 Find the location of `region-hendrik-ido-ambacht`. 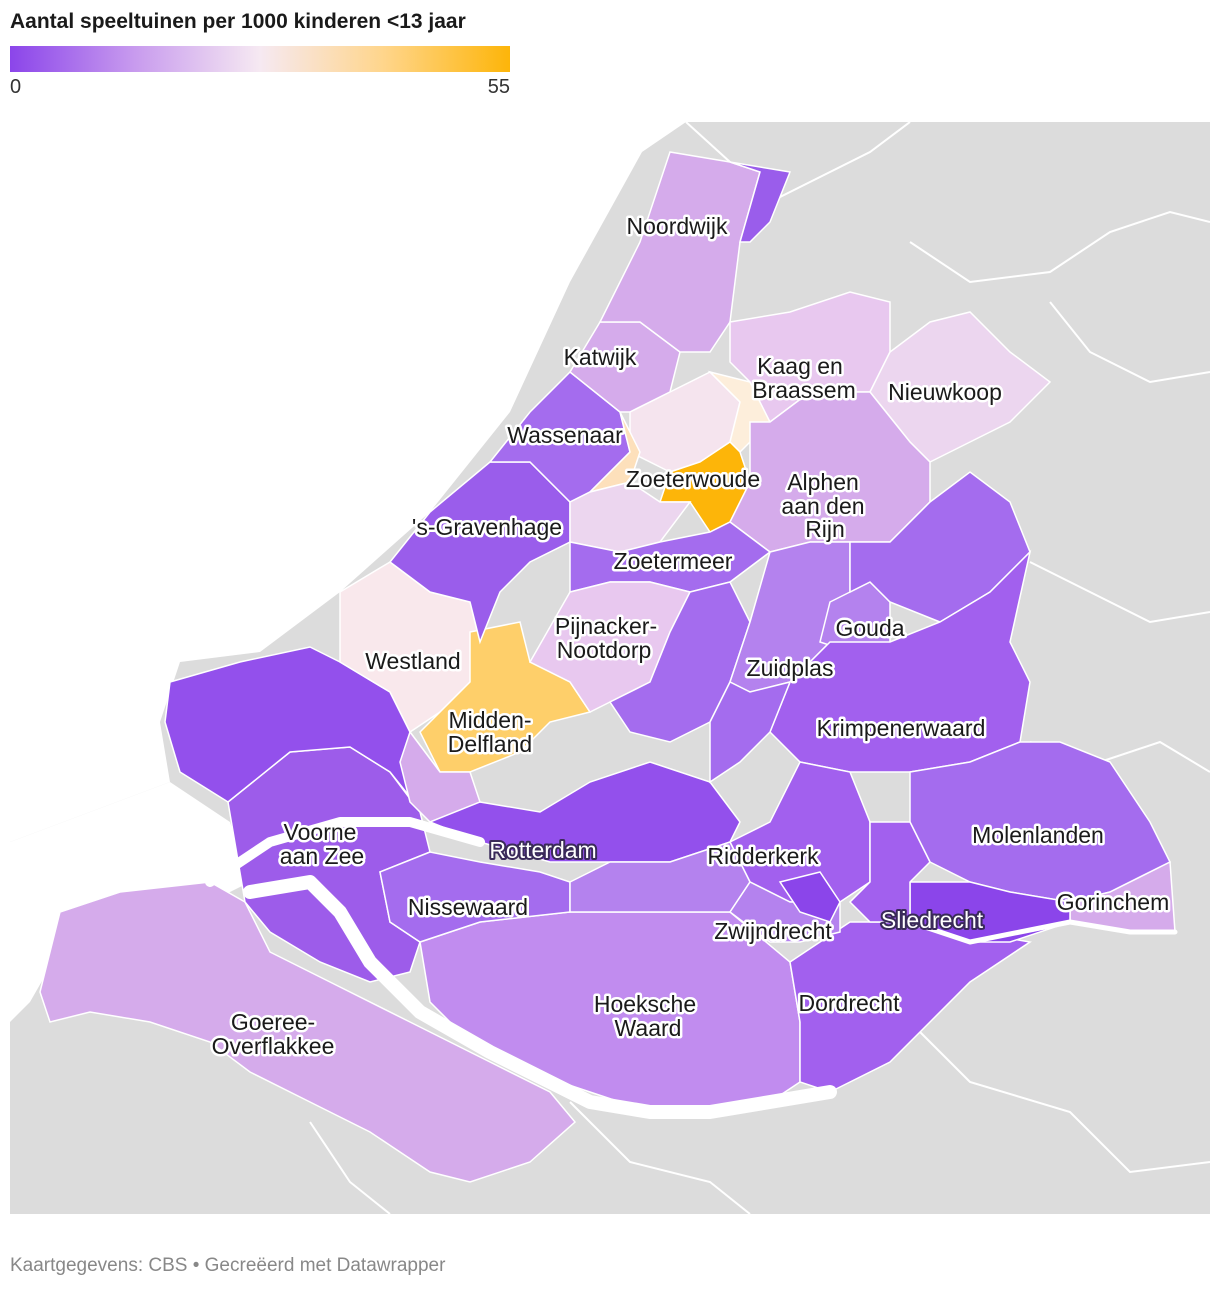

region-hendrik-ido-ambacht is located at coordinates (809, 897).